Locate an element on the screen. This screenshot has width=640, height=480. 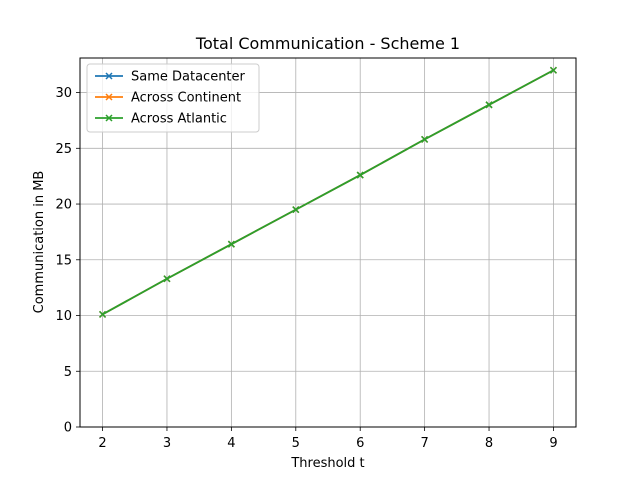
legend-frame is located at coordinates (173, 98).